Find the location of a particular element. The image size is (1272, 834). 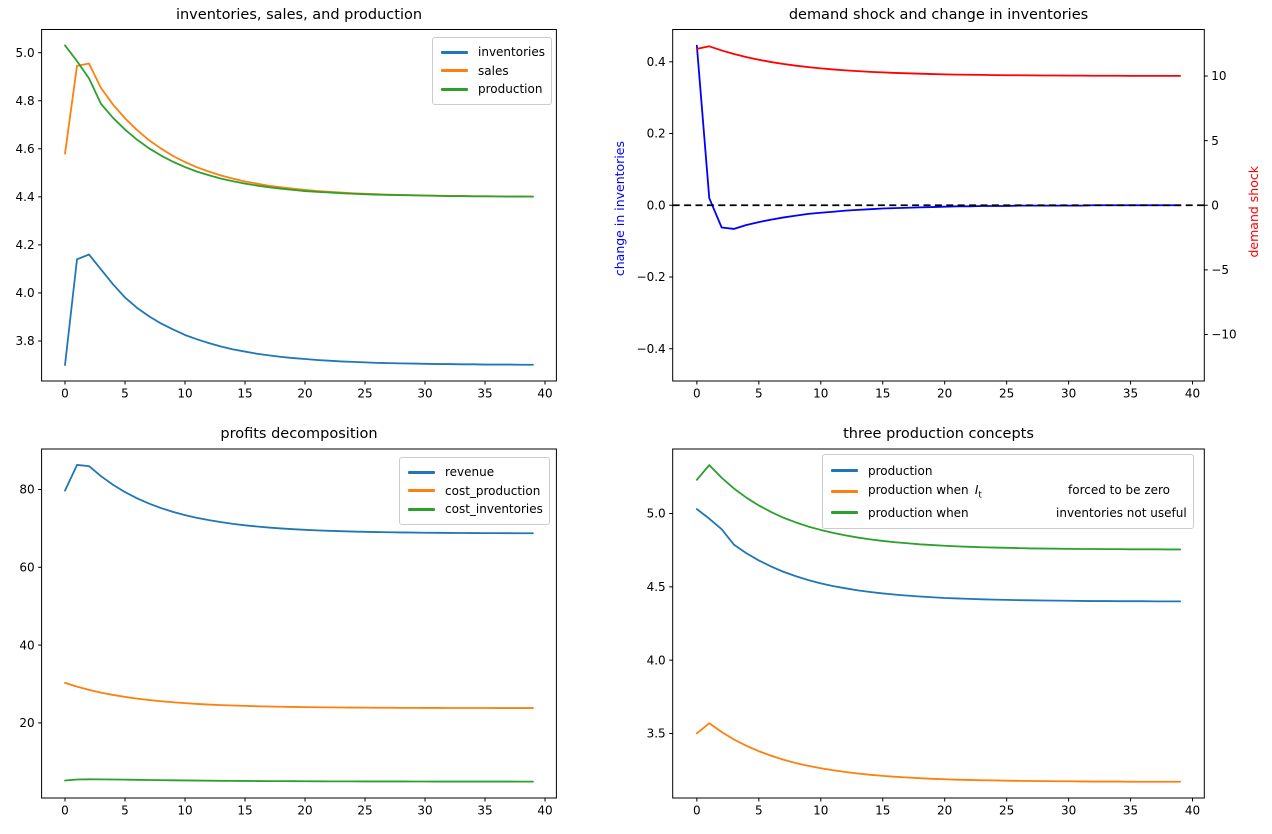

y-tick-right-label: −5 is located at coordinates (1220, 270).